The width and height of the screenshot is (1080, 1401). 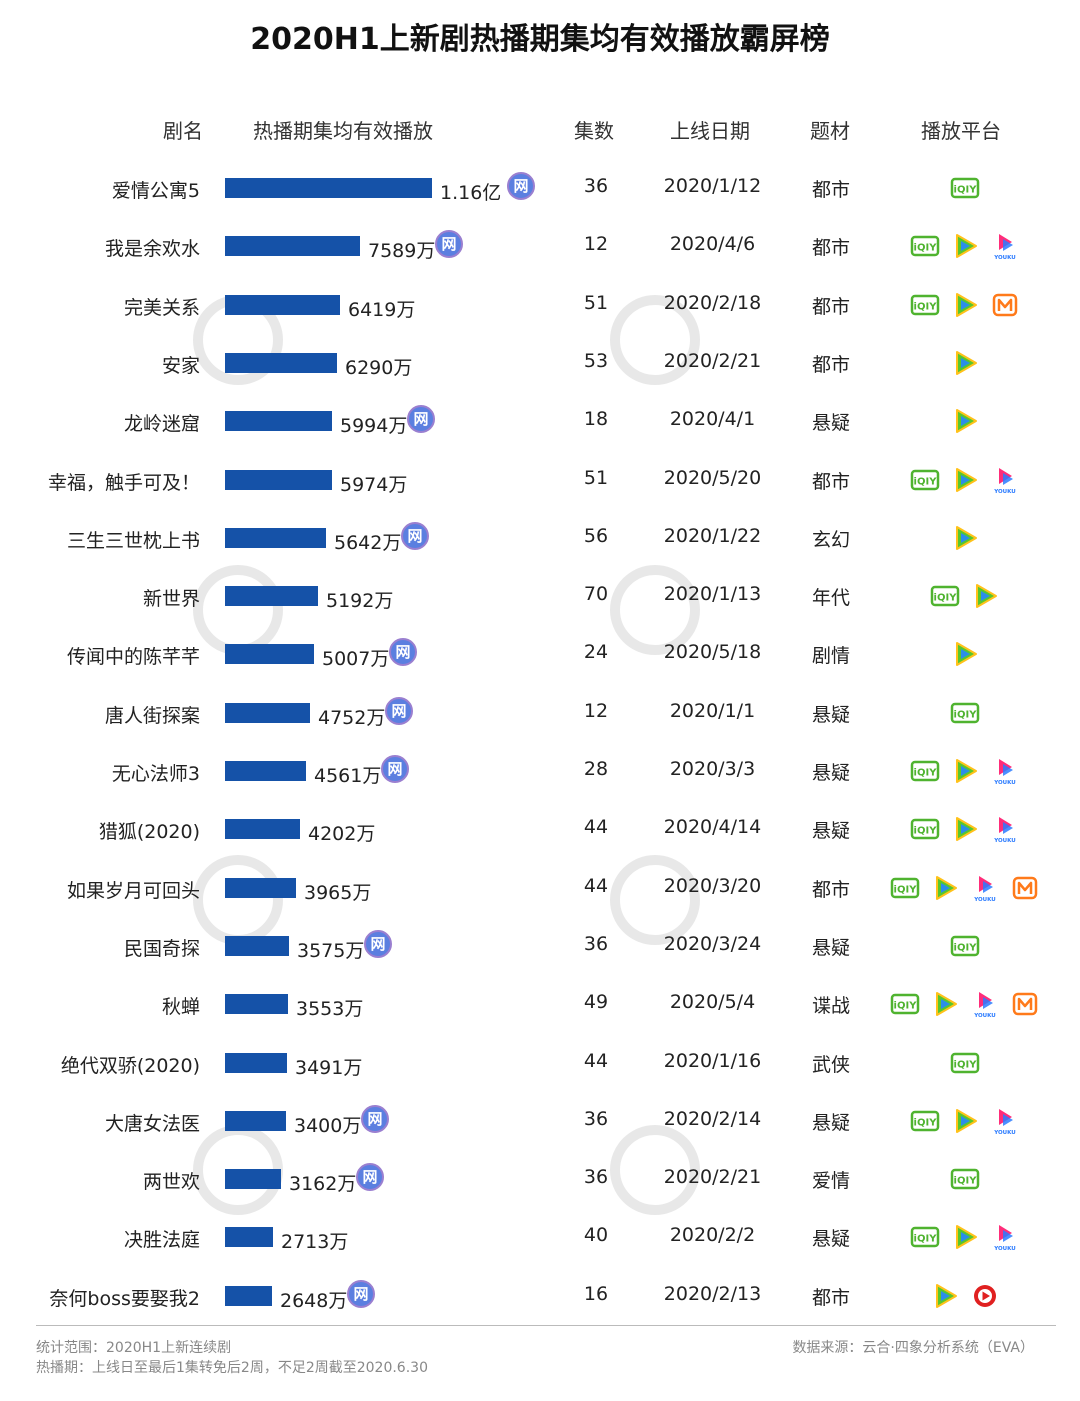 What do you see at coordinates (540, 1063) in the screenshot?
I see `table-row: 绝代双骄(2020) 3491万 44 2020/1/16 武侠 iQIY` at bounding box center [540, 1063].